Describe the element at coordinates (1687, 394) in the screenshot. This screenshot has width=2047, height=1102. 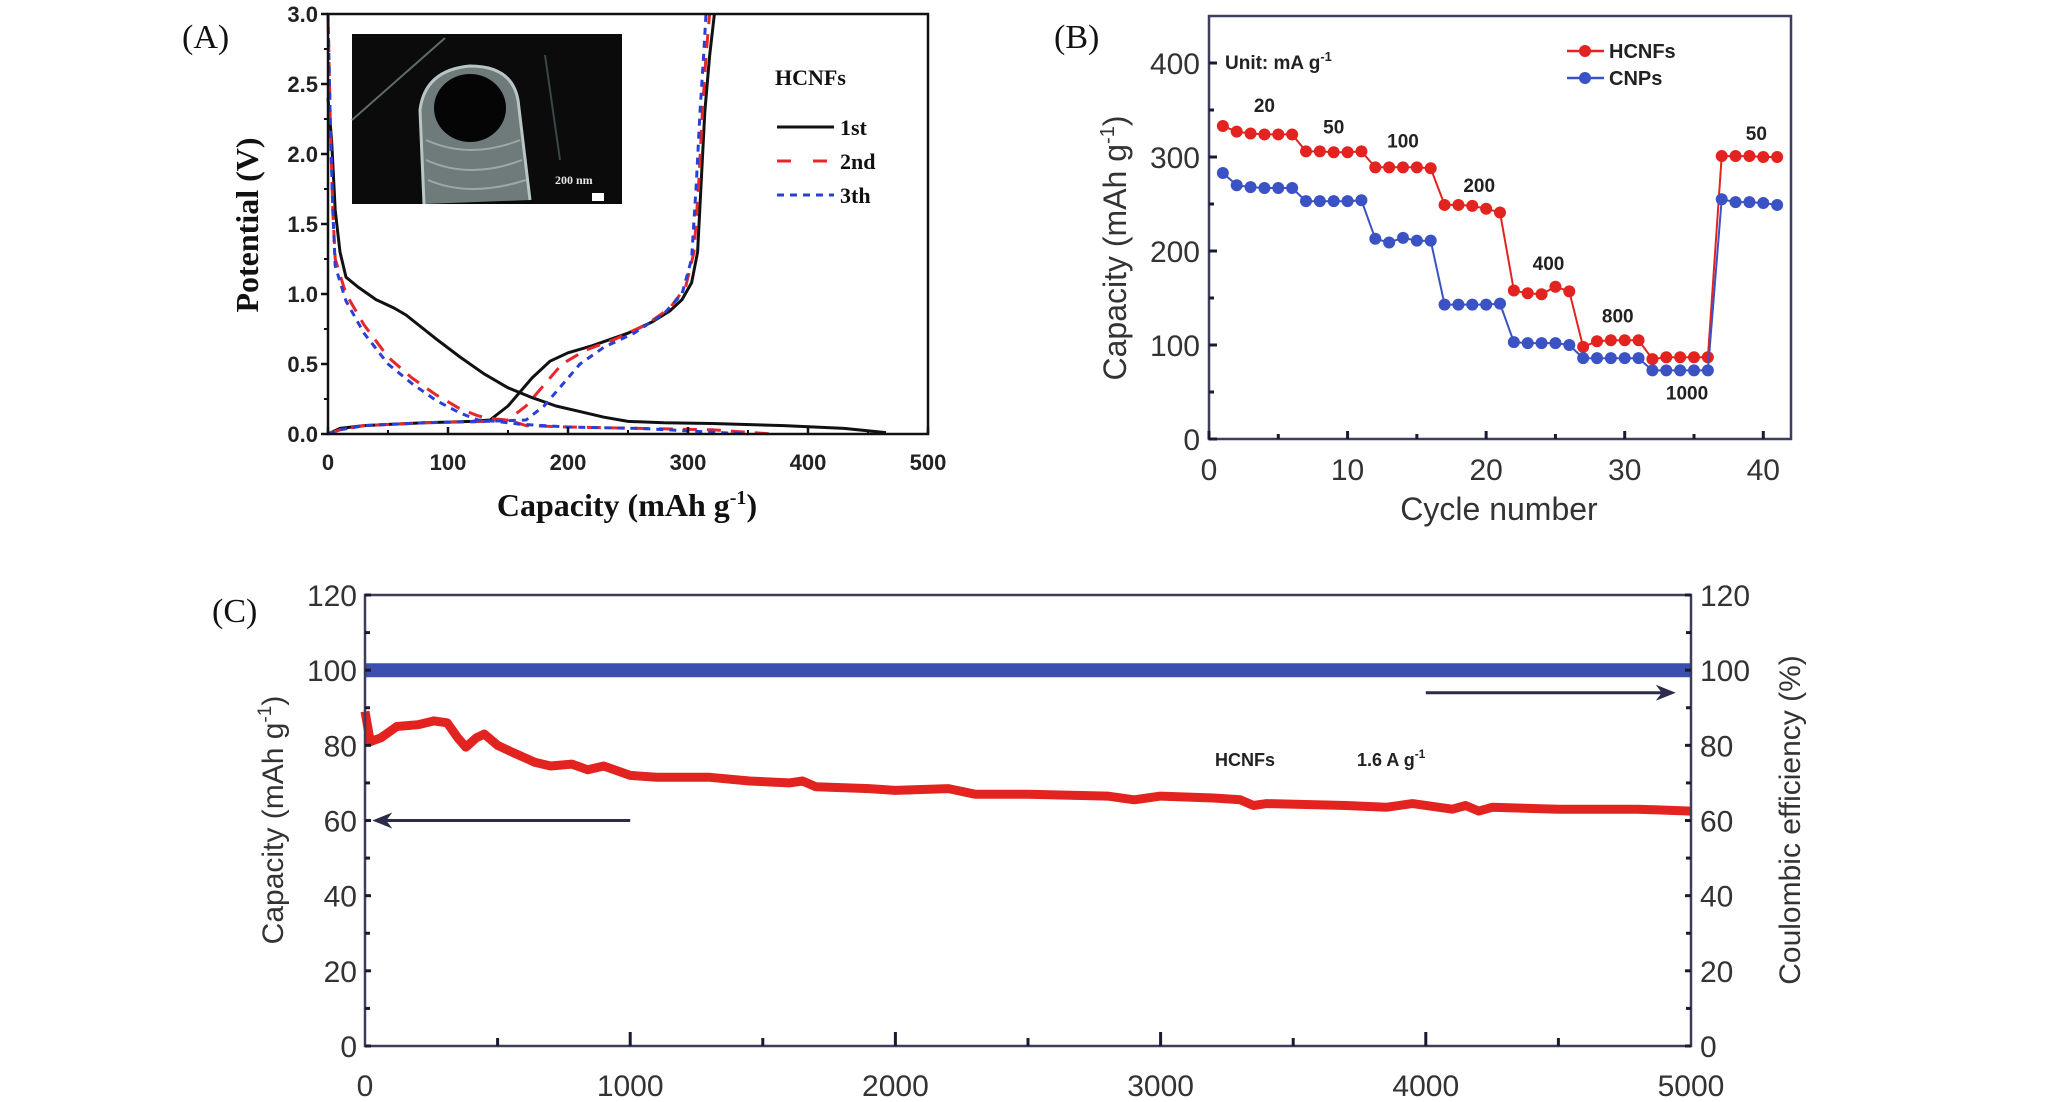
I see `rate-annotation: 1000` at that location.